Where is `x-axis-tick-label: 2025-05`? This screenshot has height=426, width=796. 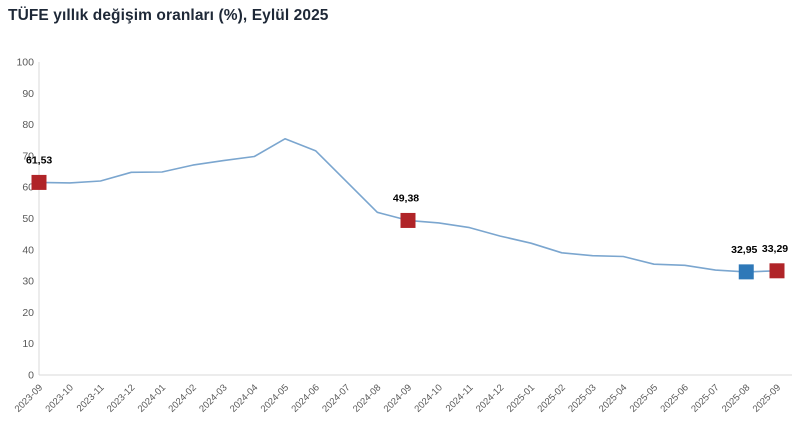
x-axis-tick-label: 2025-05 is located at coordinates (644, 398).